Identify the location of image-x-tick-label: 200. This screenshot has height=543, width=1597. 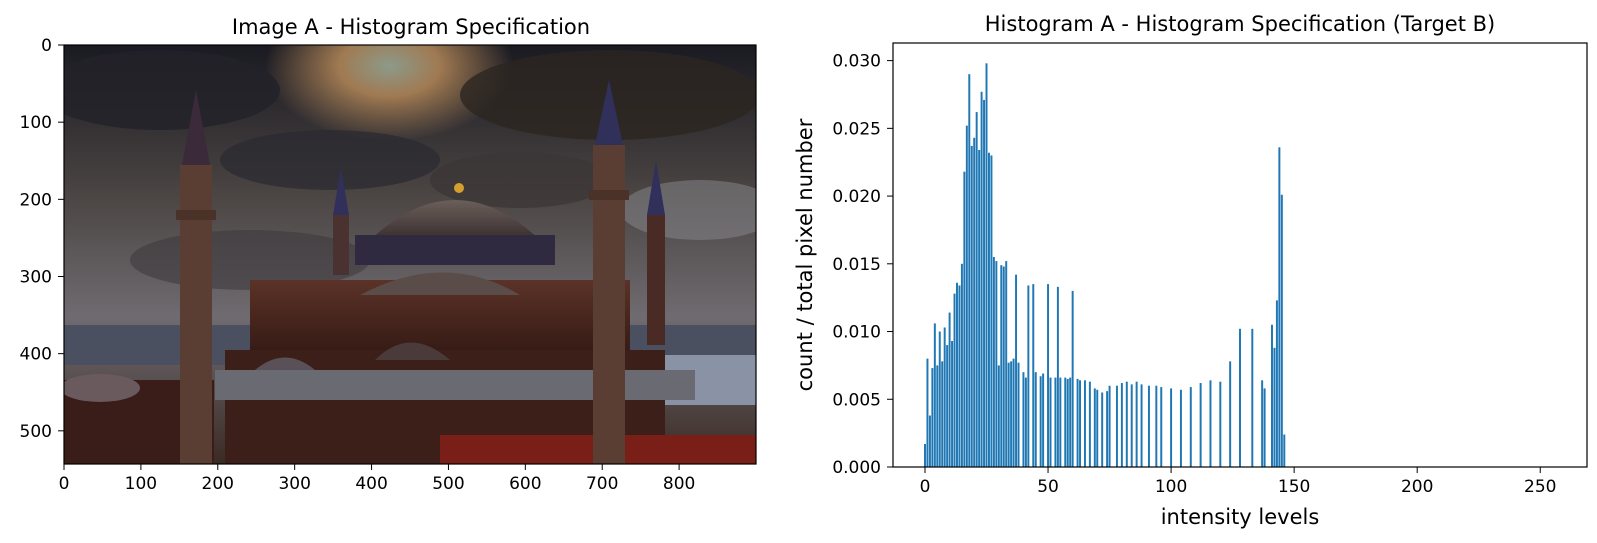
(218, 484).